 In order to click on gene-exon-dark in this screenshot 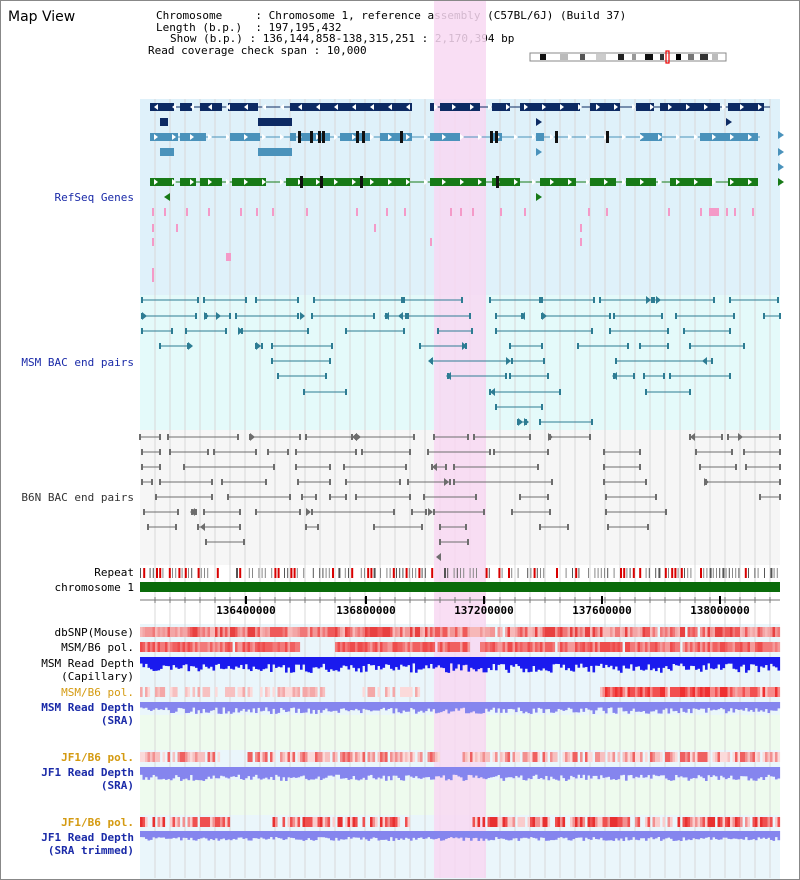, I will do `click(401, 137)`.